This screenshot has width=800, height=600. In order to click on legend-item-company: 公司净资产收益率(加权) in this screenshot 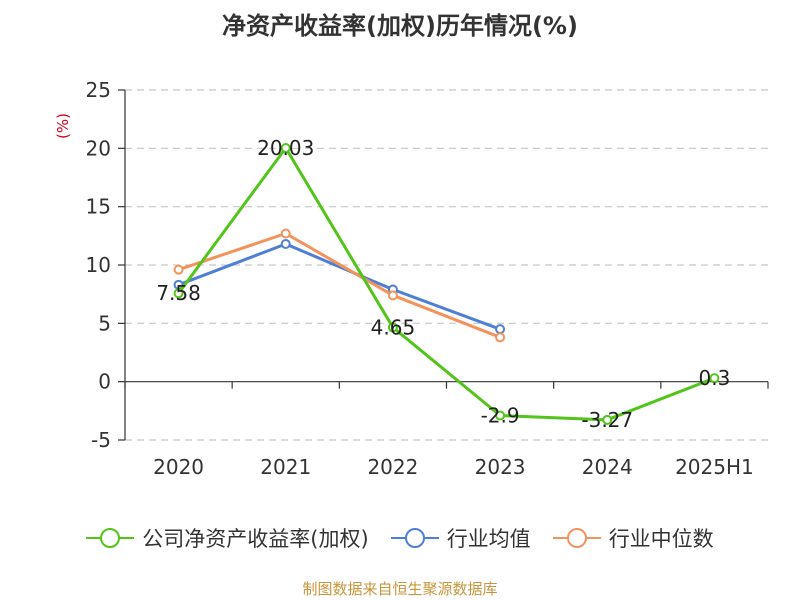, I will do `click(227, 538)`.